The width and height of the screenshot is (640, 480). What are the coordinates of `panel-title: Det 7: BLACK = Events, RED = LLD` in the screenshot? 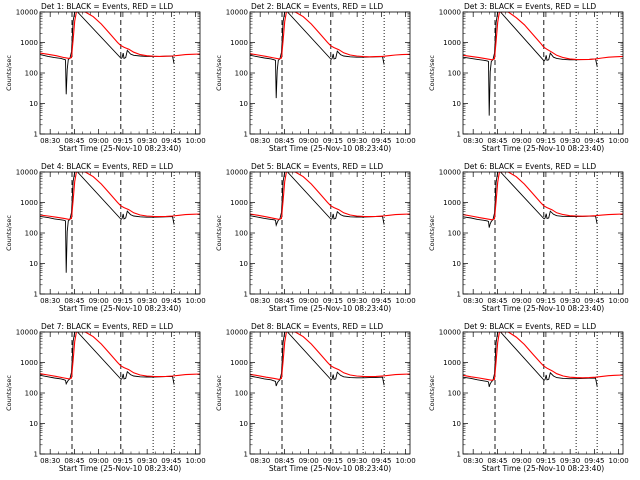 It's located at (107, 326).